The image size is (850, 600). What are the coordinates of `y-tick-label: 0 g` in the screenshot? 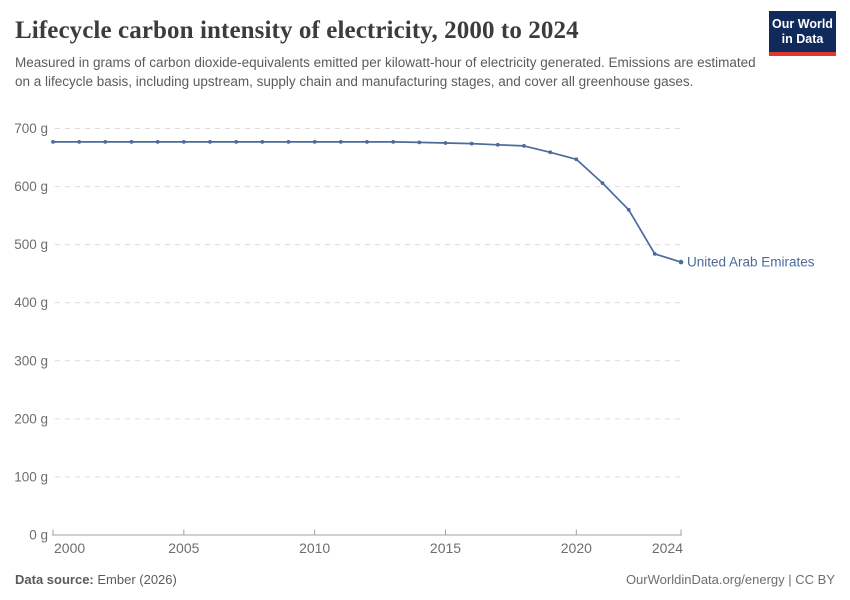 It's located at (38, 535).